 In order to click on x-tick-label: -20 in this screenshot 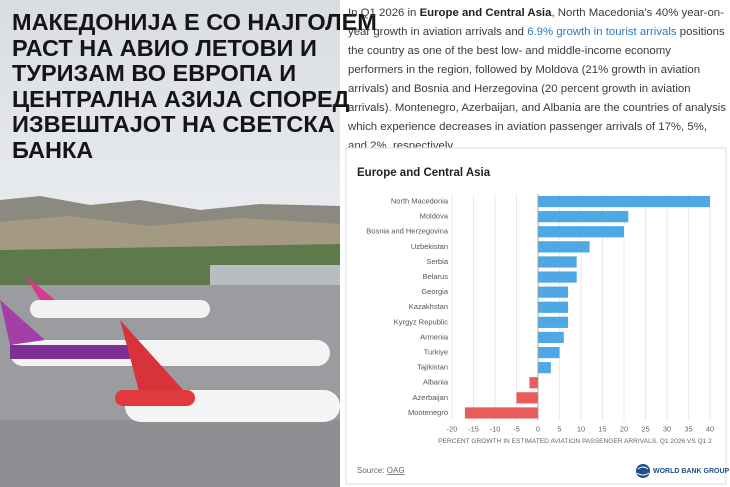, I will do `click(452, 428)`.